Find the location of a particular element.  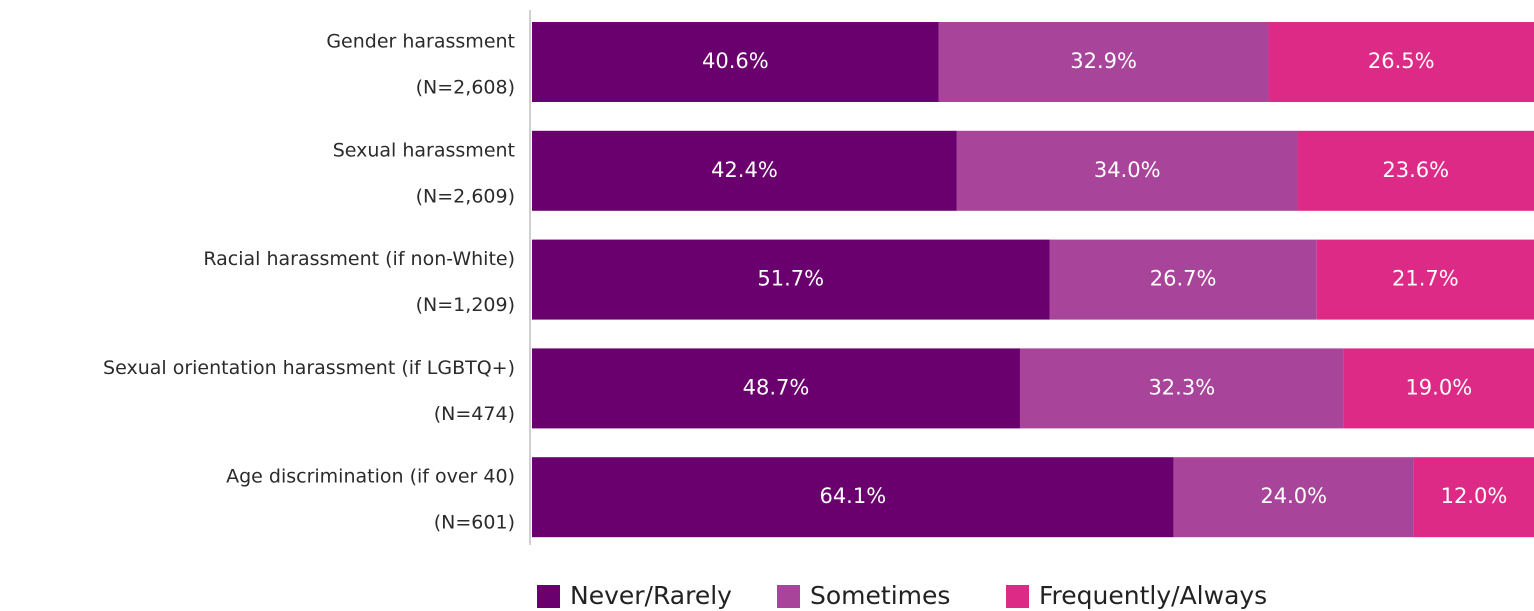

legend-label: Never/Rarely is located at coordinates (651, 595).